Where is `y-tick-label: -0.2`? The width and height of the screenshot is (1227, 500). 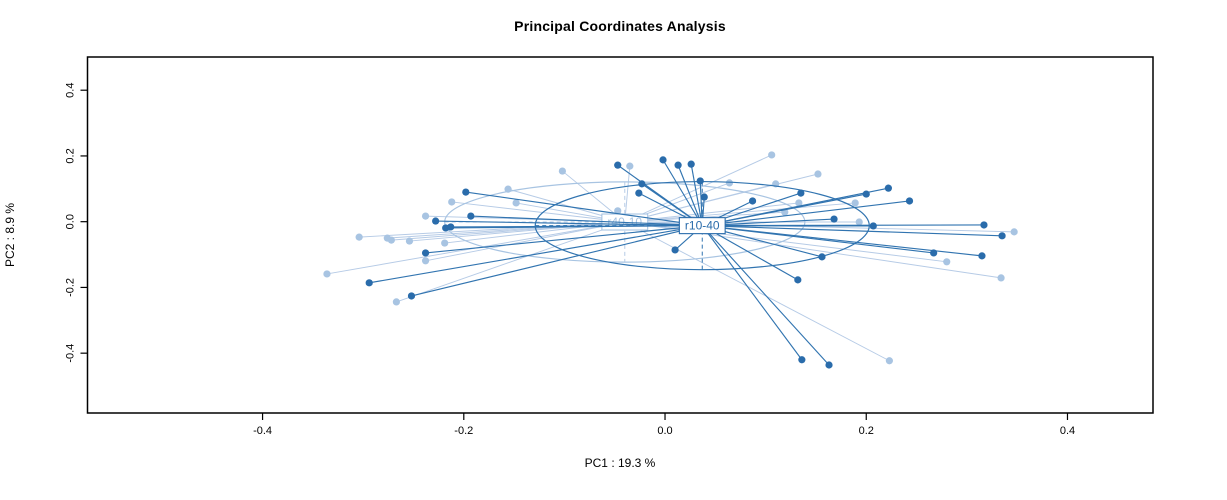 y-tick-label: -0.2 is located at coordinates (71, 287).